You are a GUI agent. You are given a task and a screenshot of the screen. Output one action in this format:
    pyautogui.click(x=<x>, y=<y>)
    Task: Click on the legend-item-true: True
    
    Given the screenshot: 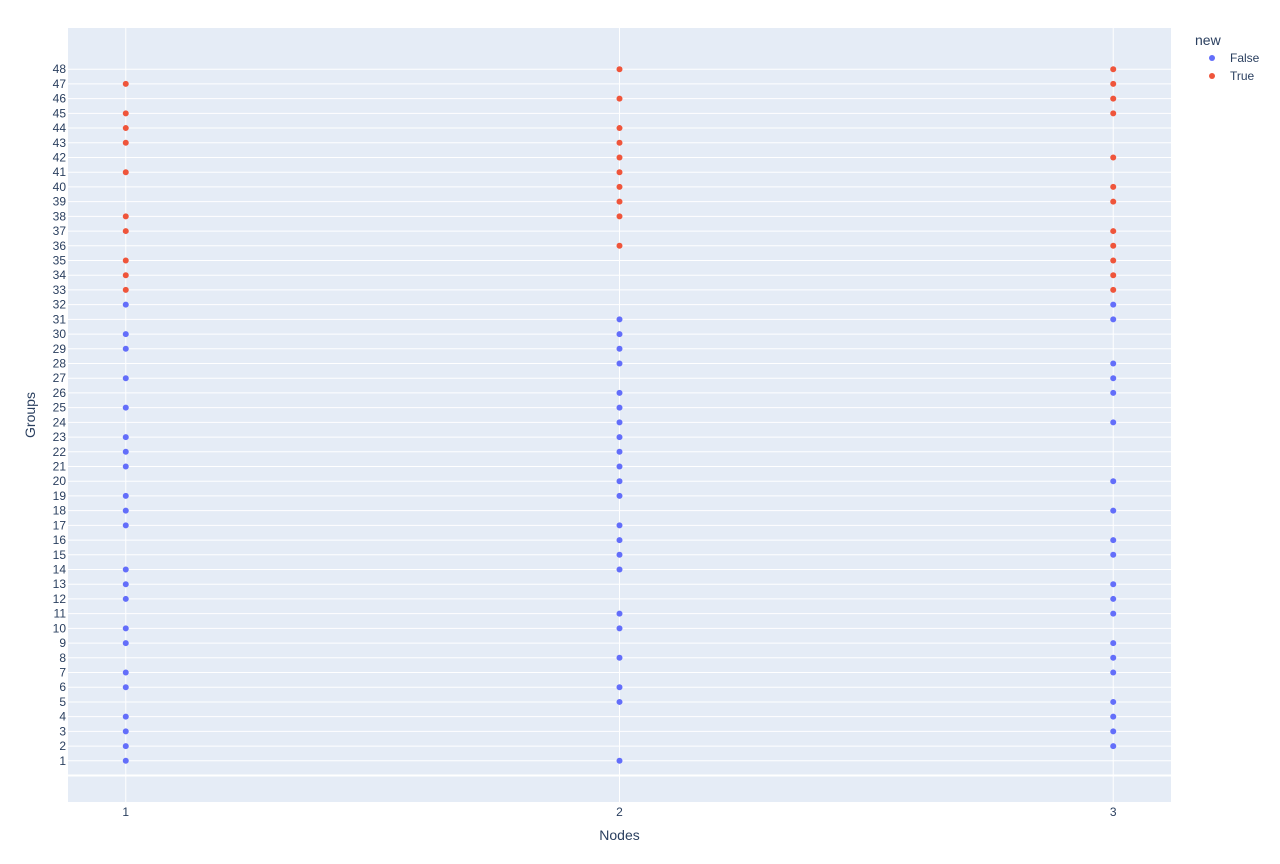 What is the action you would take?
    pyautogui.click(x=1232, y=76)
    